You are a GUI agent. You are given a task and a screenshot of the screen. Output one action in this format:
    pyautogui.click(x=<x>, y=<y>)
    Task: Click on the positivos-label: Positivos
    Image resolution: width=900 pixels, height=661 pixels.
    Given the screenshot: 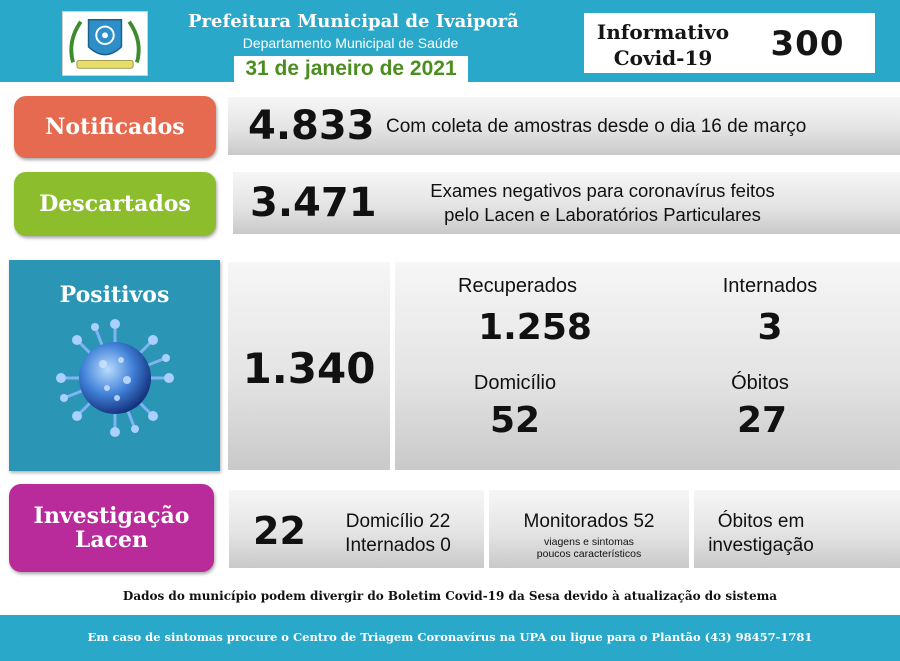 What is the action you would take?
    pyautogui.click(x=114, y=295)
    